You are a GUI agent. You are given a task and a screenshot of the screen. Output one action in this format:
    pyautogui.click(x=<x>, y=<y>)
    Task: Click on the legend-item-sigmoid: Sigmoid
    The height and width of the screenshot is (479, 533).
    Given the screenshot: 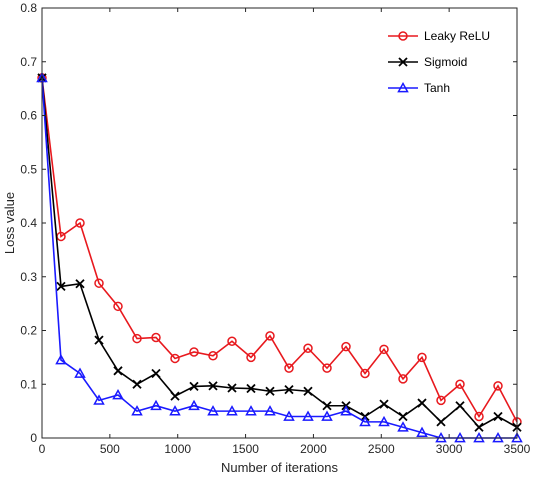 What is the action you would take?
    pyautogui.click(x=427, y=62)
    